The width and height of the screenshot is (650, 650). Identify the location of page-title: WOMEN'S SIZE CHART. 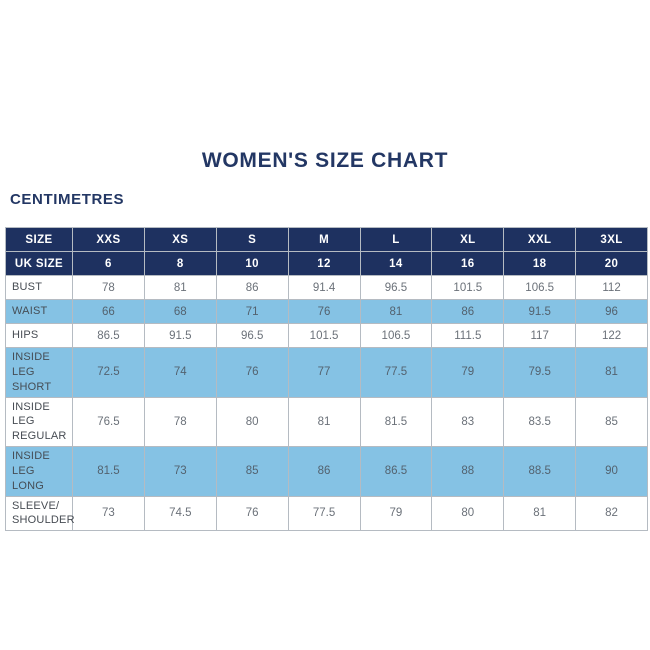
(325, 160).